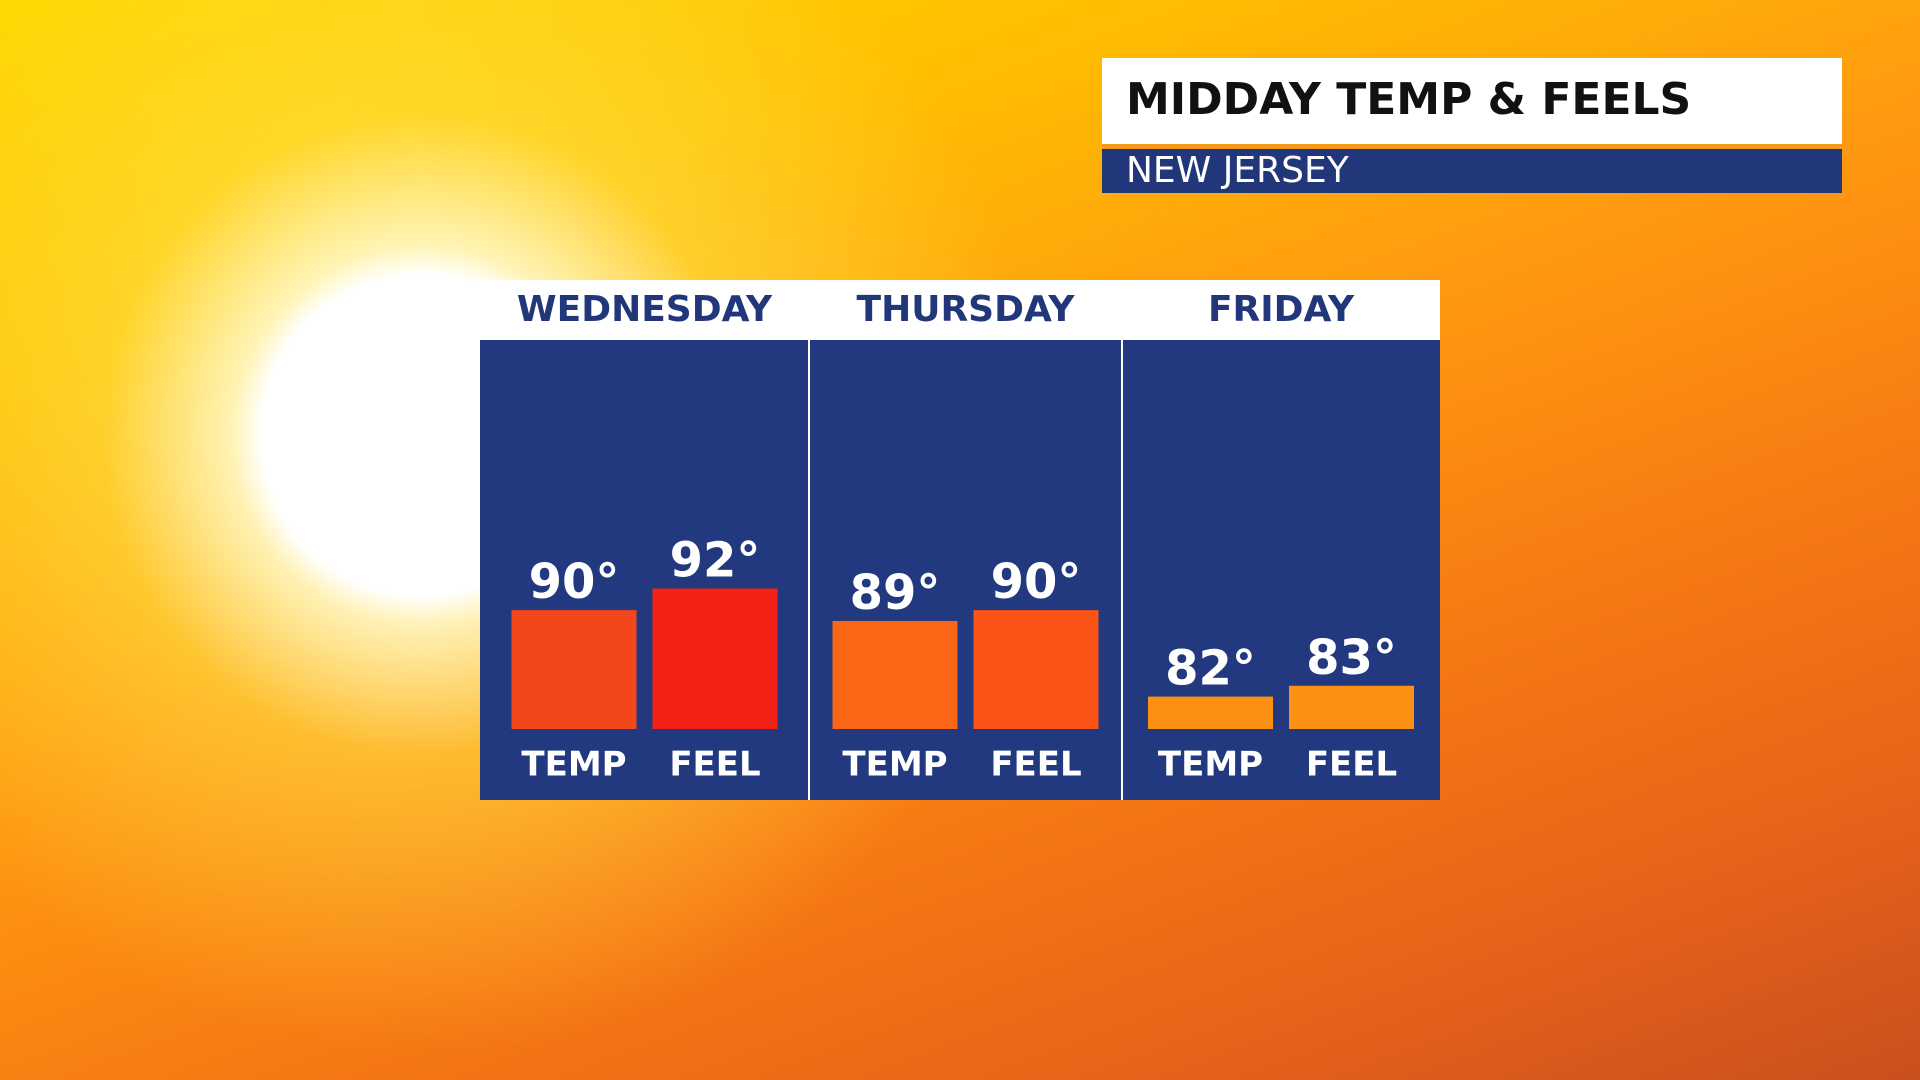 The width and height of the screenshot is (1920, 1080). I want to click on day-label: FRIDAY, so click(1281, 309).